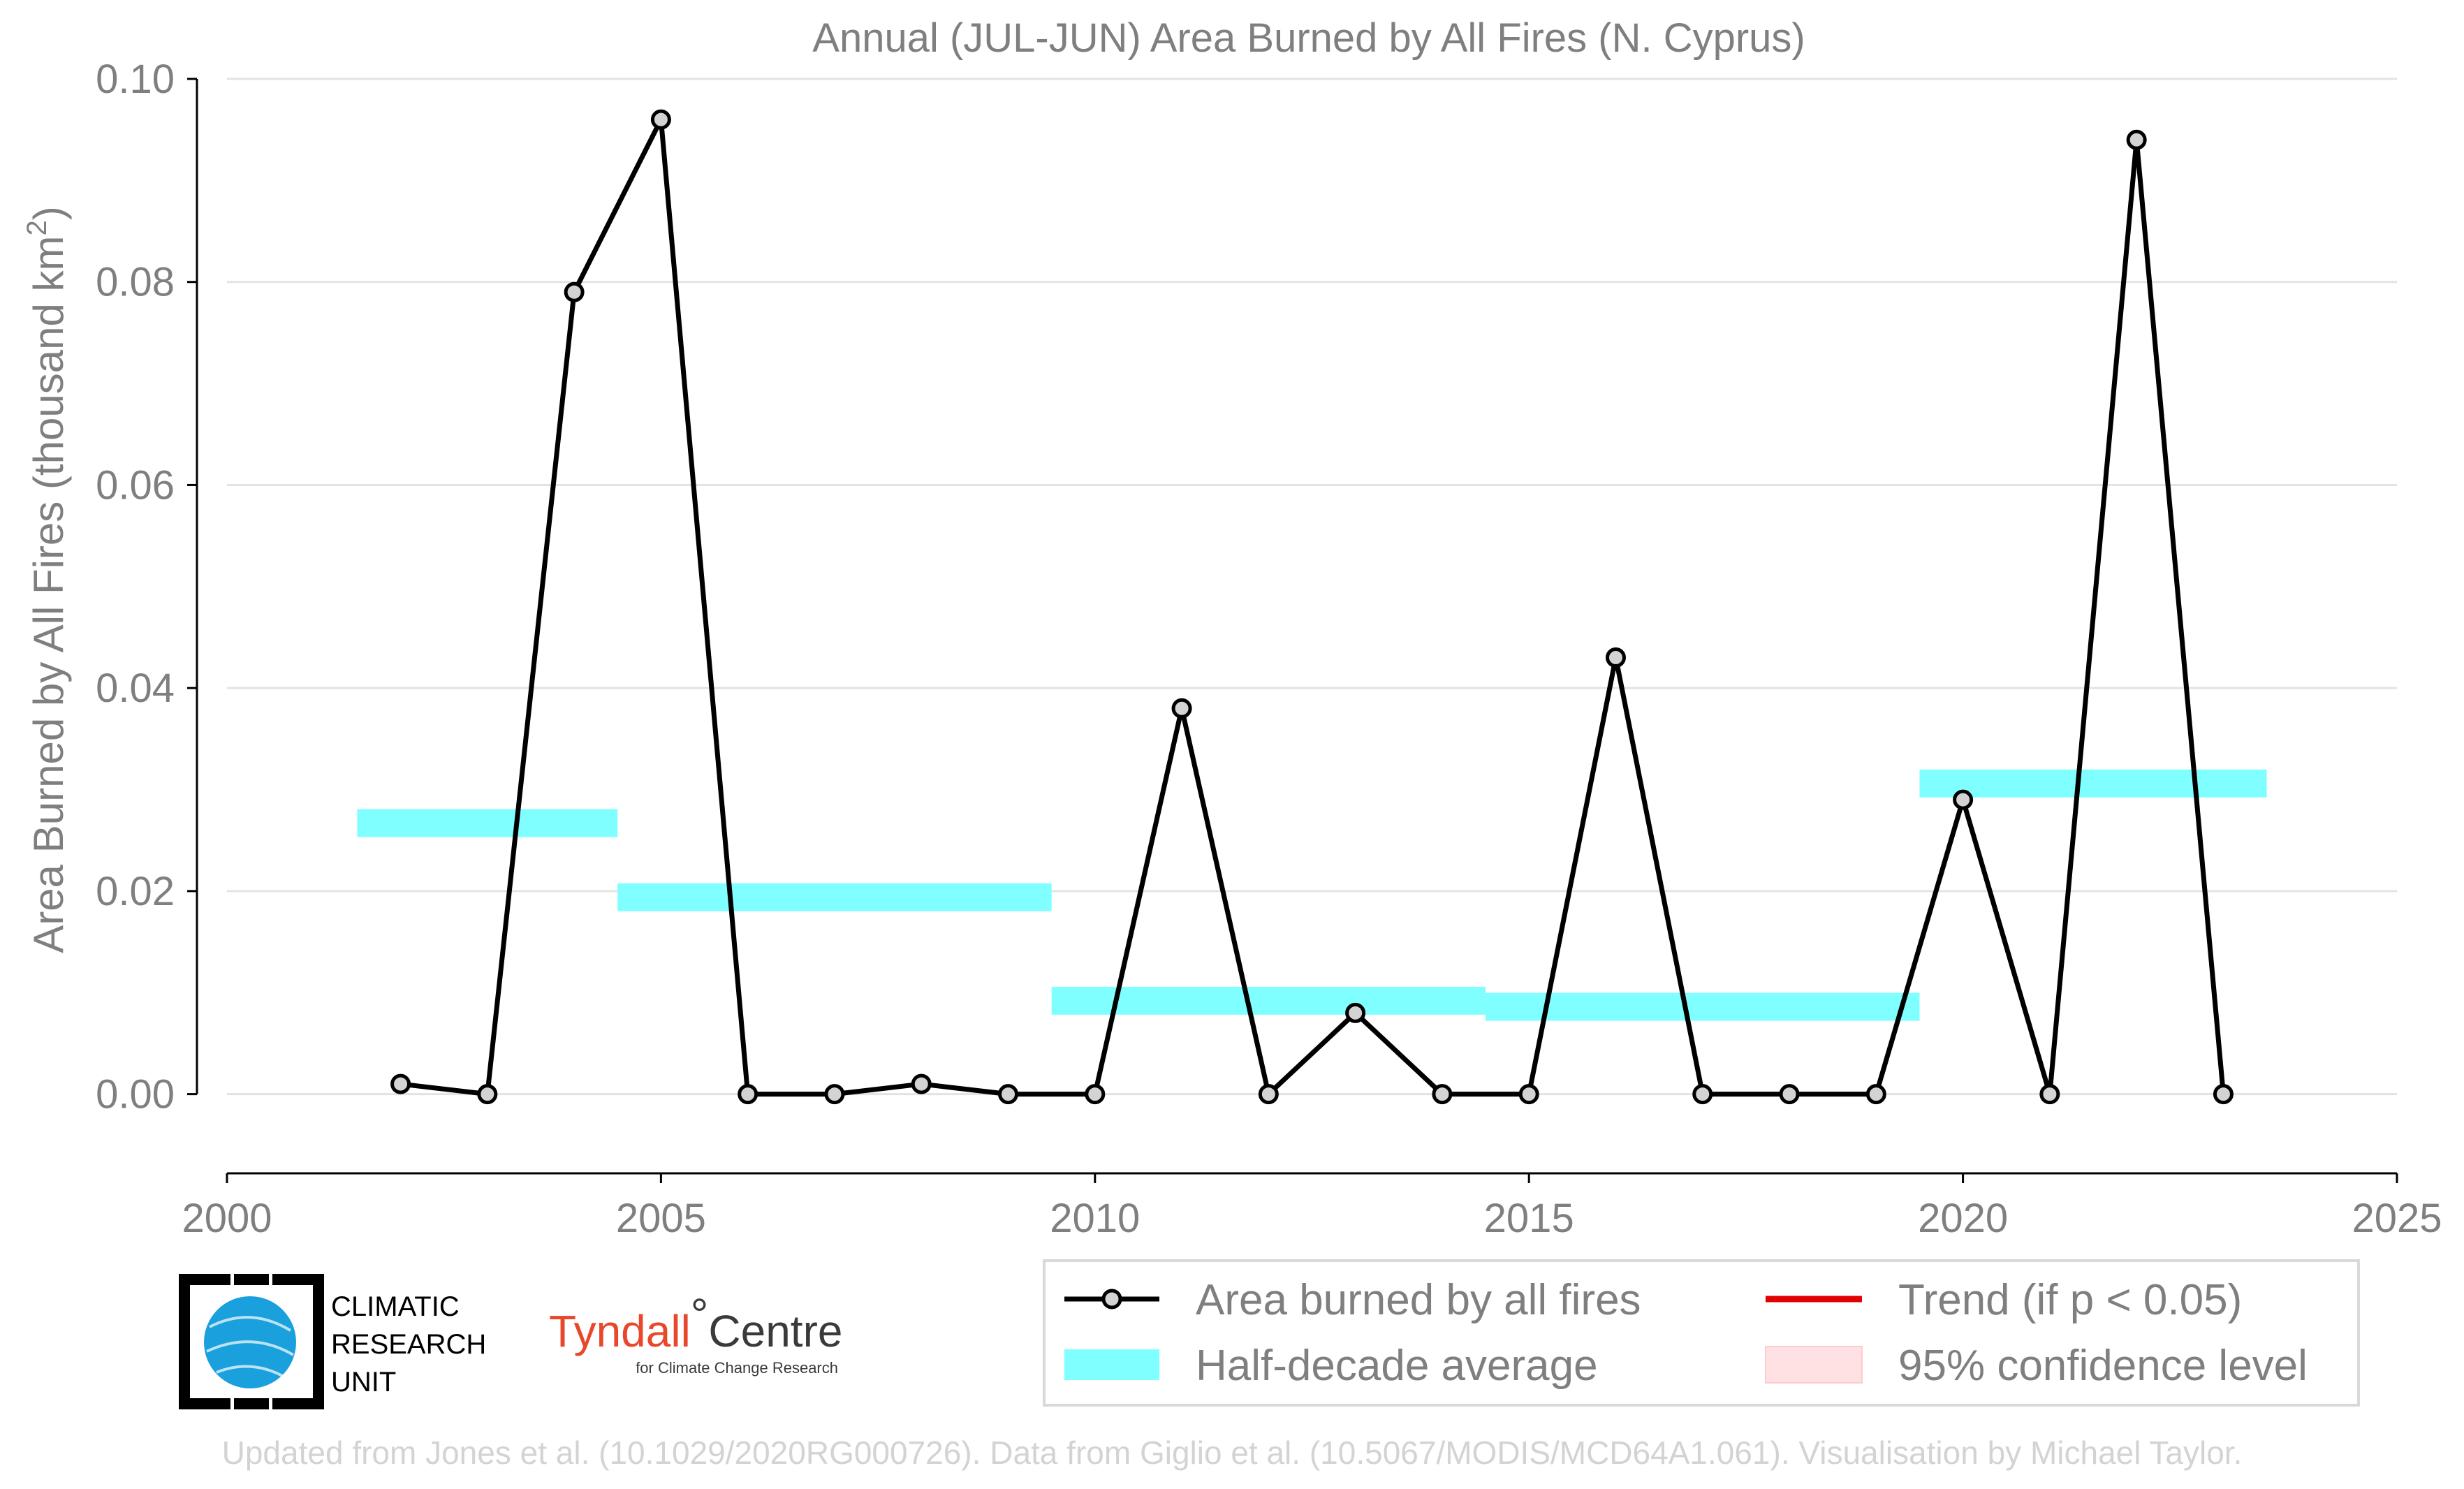 The image size is (2464, 1489). I want to click on y-tick-label: 0.08, so click(135, 282).